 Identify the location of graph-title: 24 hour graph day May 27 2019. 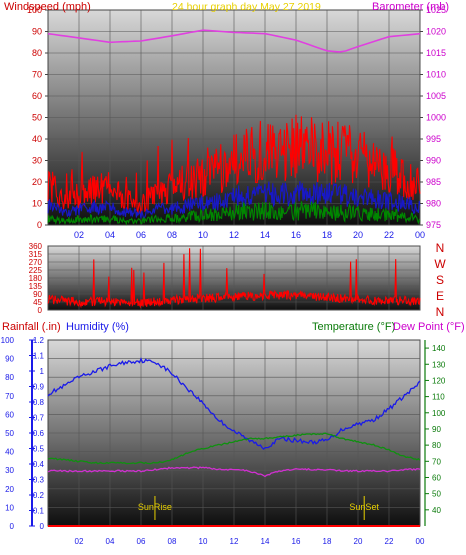
(246, 7).